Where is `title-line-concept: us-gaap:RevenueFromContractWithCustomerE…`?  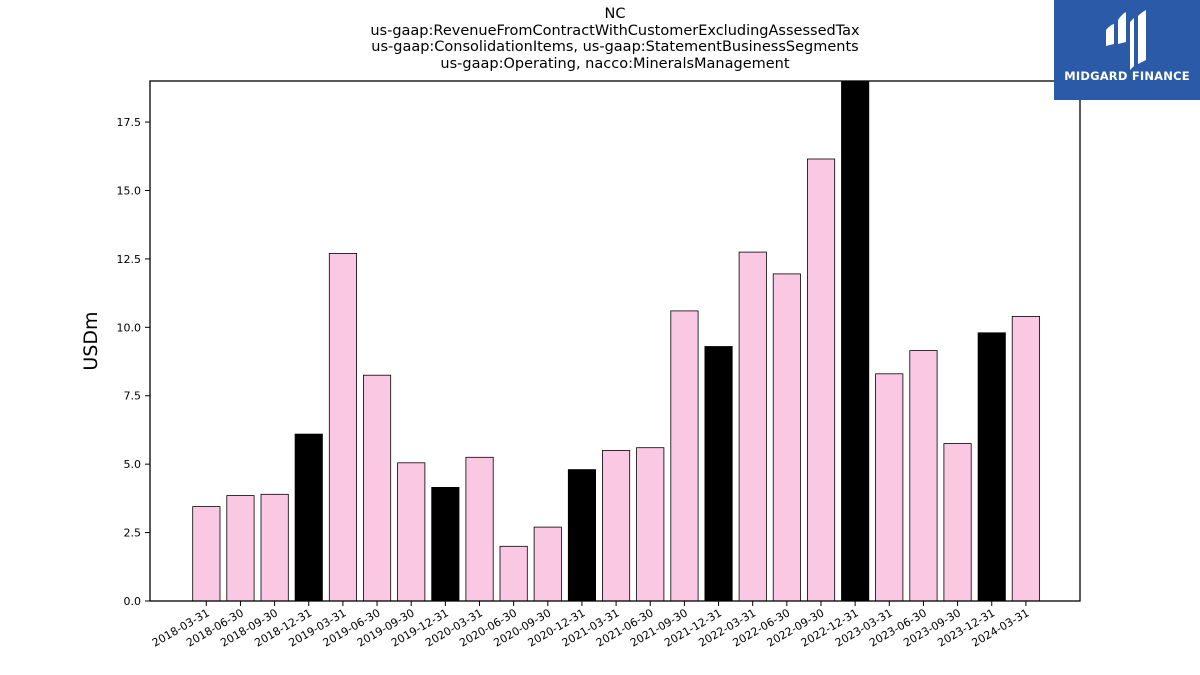 title-line-concept: us-gaap:RevenueFromContractWithCustomerE… is located at coordinates (615, 30).